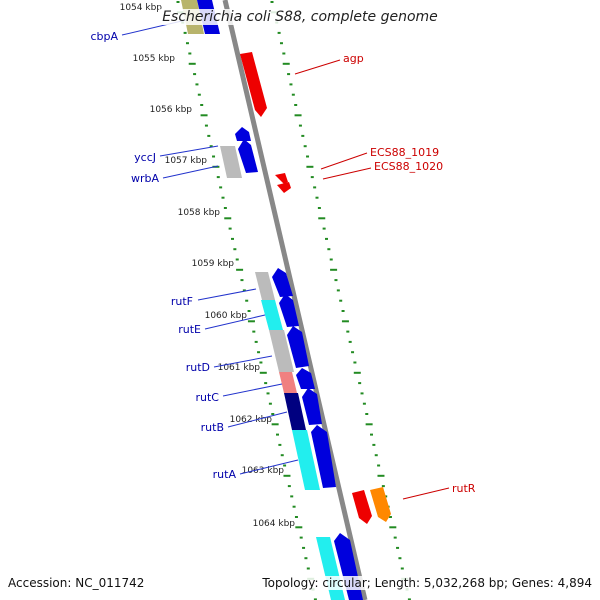 The height and width of the screenshot is (600, 600). What do you see at coordinates (380, 504) in the screenshot?
I see `feature-rutR-orange` at bounding box center [380, 504].